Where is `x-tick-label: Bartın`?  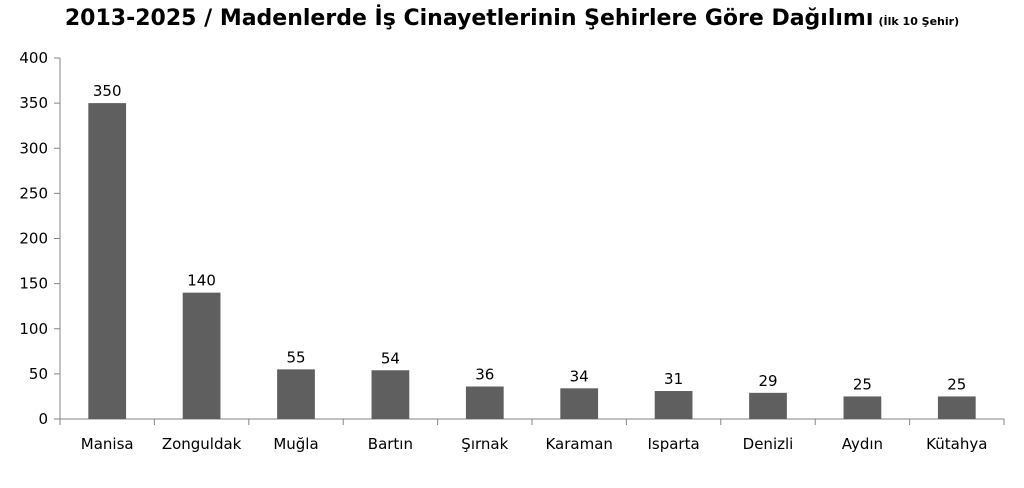 x-tick-label: Bartın is located at coordinates (390, 444).